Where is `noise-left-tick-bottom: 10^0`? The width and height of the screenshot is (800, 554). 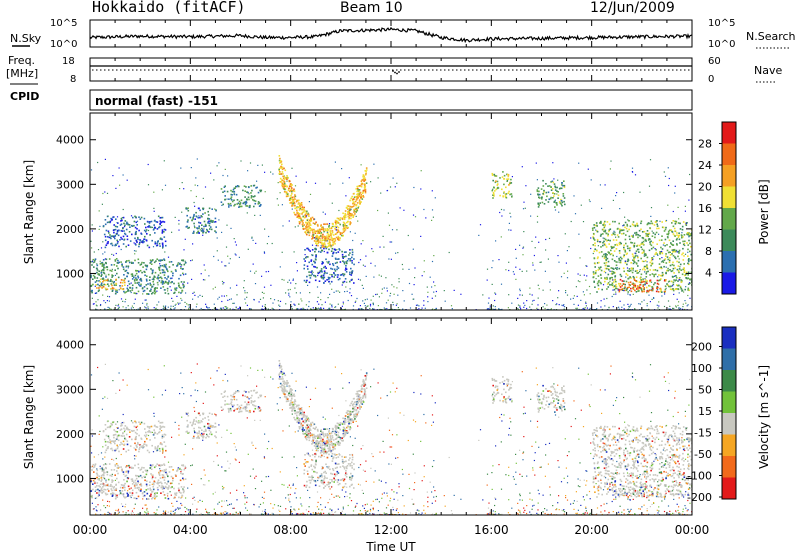 noise-left-tick-bottom: 10^0 is located at coordinates (63, 44).